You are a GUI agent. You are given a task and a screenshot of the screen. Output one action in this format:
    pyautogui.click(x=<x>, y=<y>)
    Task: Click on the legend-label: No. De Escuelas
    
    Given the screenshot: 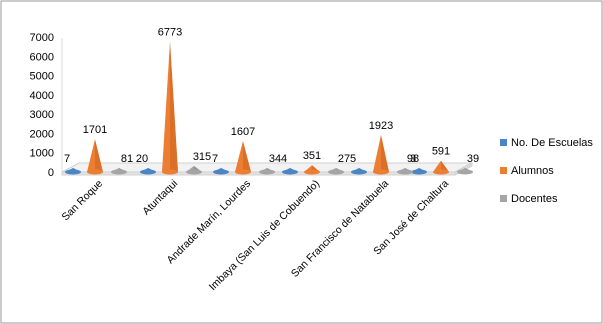 What is the action you would take?
    pyautogui.click(x=552, y=142)
    